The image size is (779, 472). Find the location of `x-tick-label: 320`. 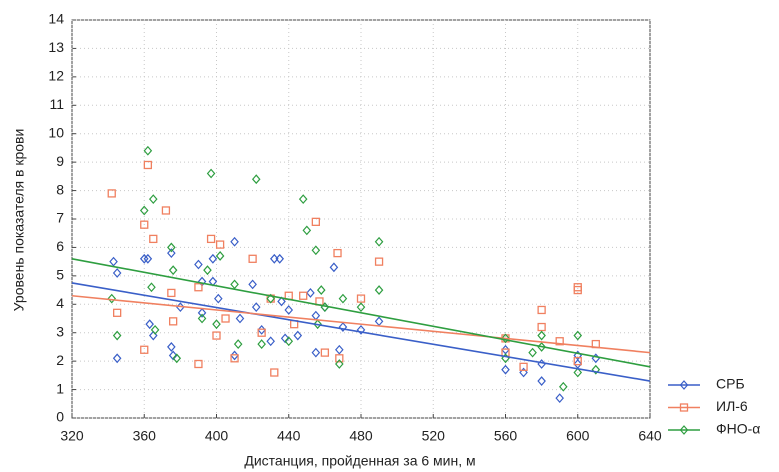

x-tick-label: 320 is located at coordinates (72, 436).